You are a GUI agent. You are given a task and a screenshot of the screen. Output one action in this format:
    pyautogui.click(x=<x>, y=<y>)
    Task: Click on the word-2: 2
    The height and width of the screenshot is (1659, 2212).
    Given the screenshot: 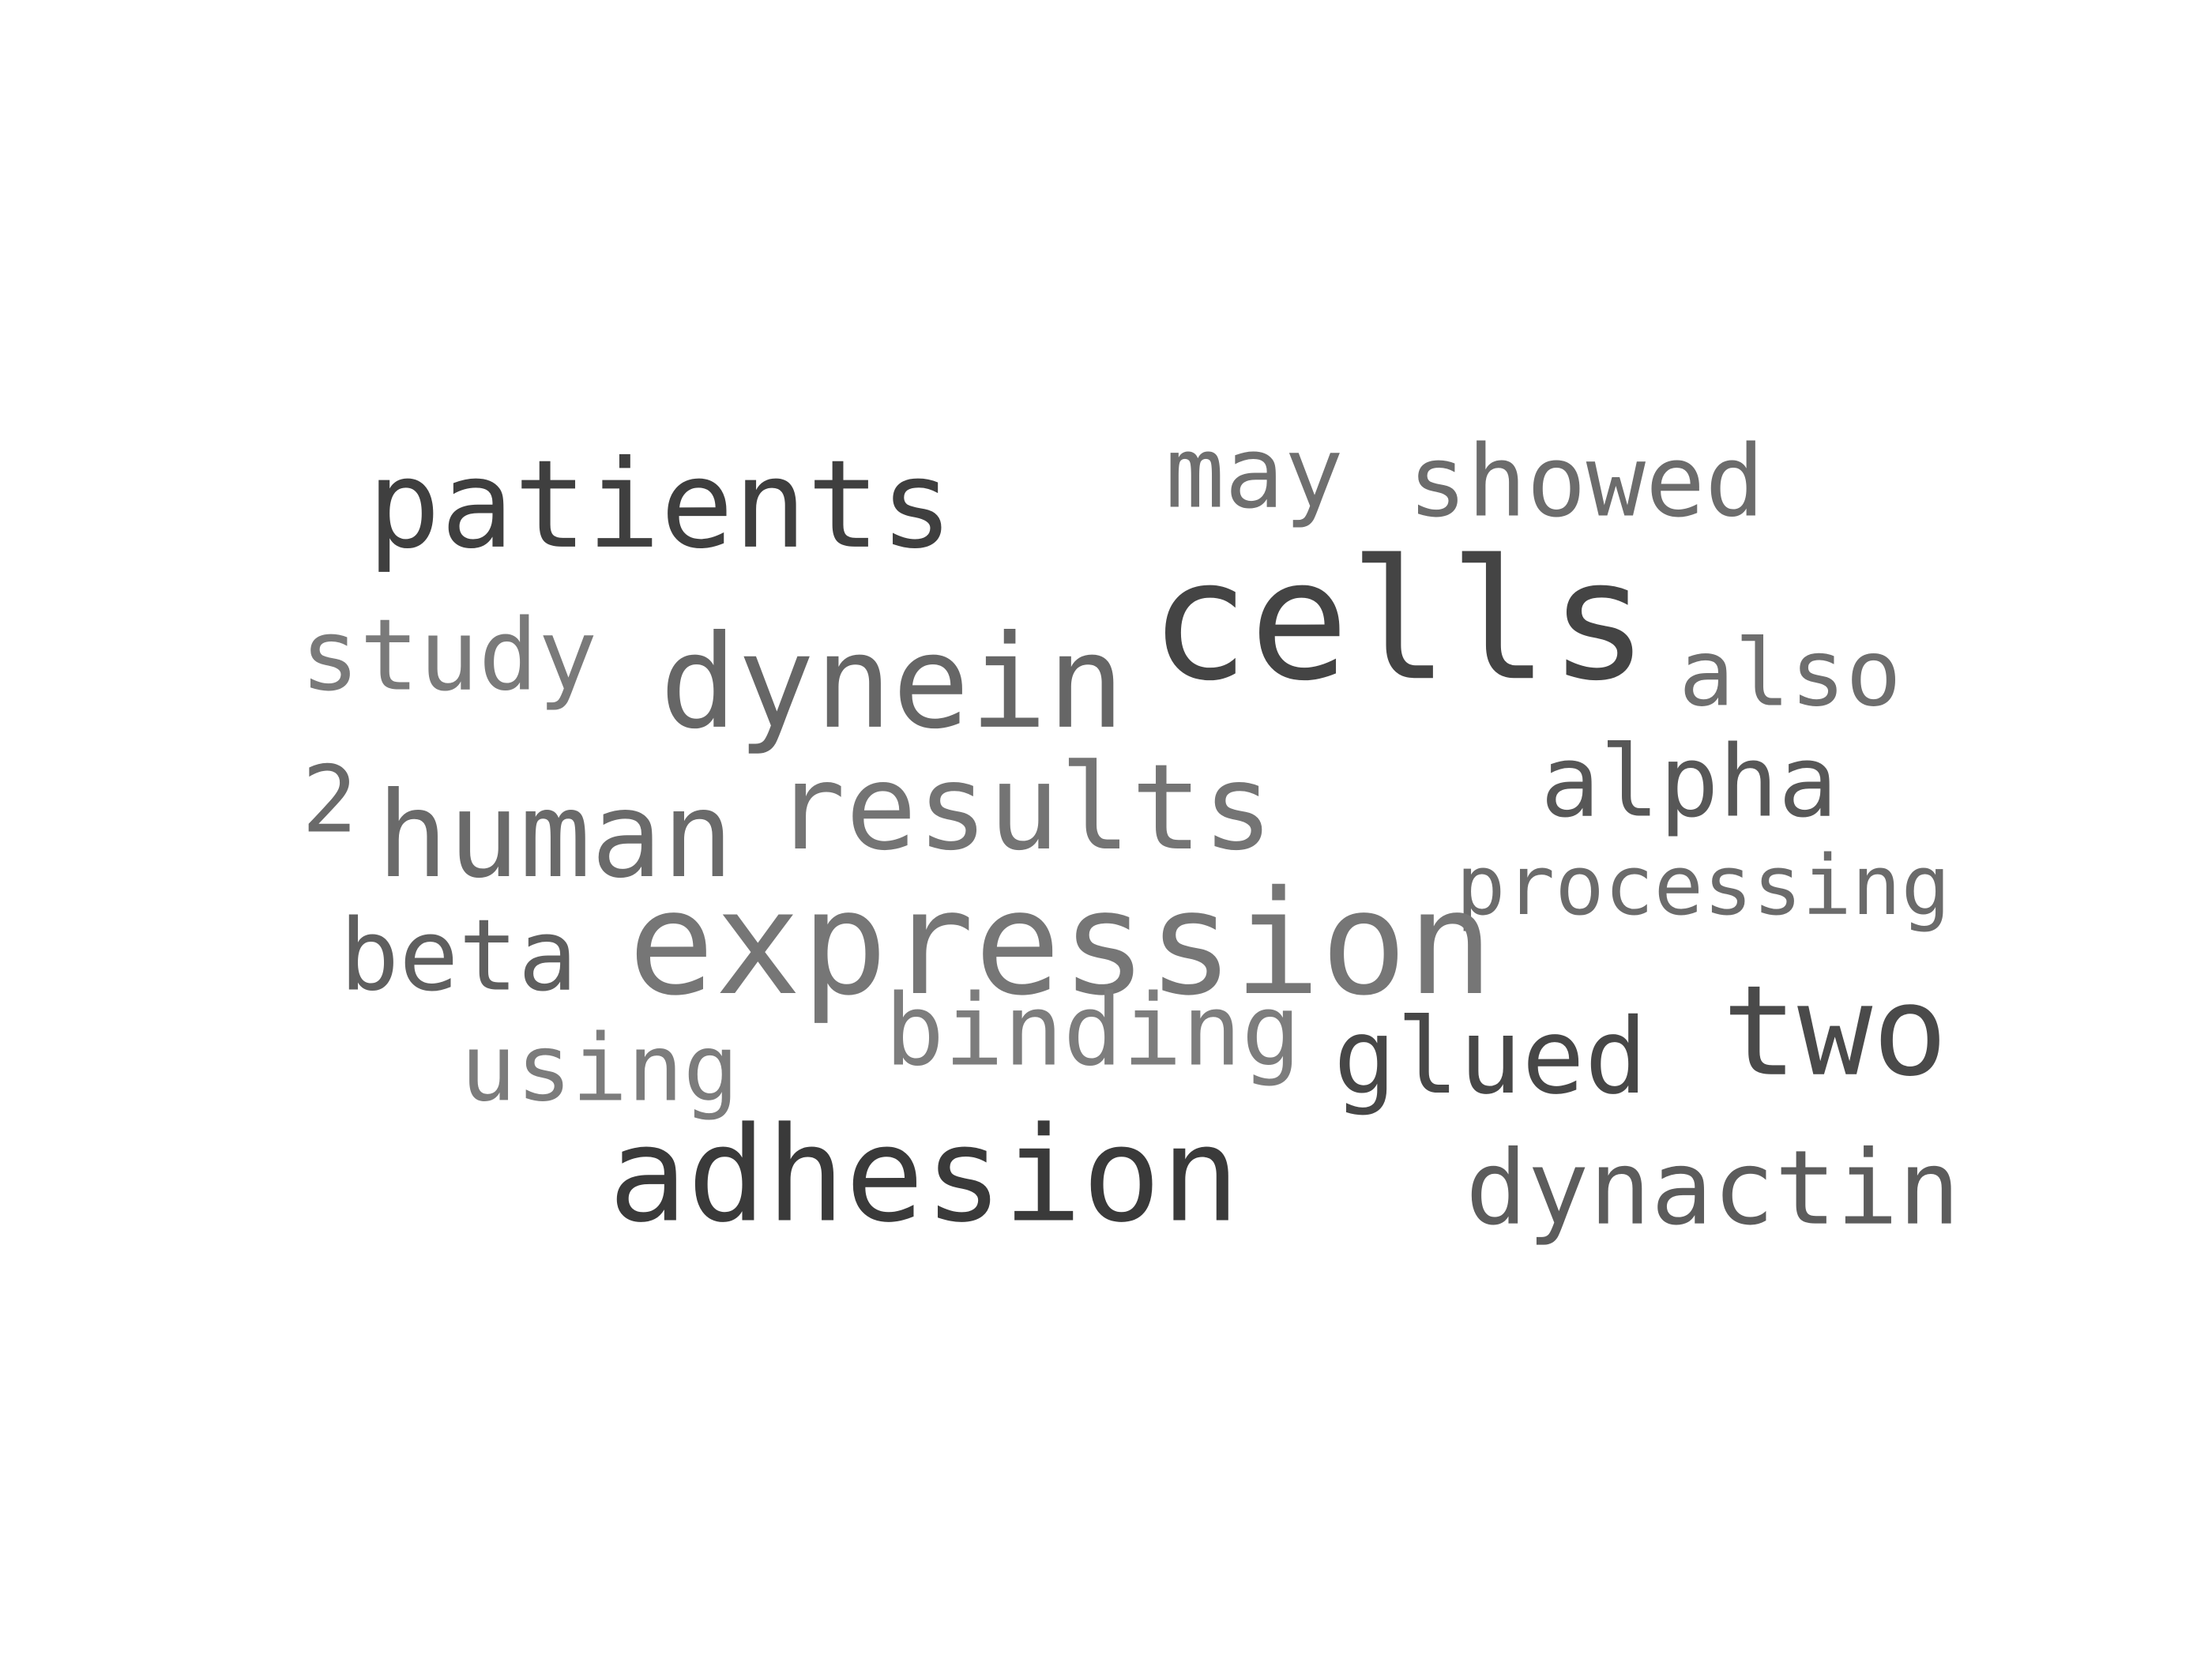 What is the action you would take?
    pyautogui.click(x=330, y=800)
    